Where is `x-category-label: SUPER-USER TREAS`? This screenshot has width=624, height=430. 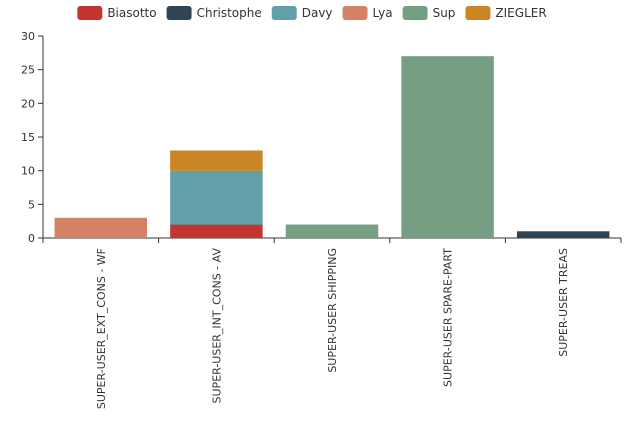 x-category-label: SUPER-USER TREAS is located at coordinates (563, 302).